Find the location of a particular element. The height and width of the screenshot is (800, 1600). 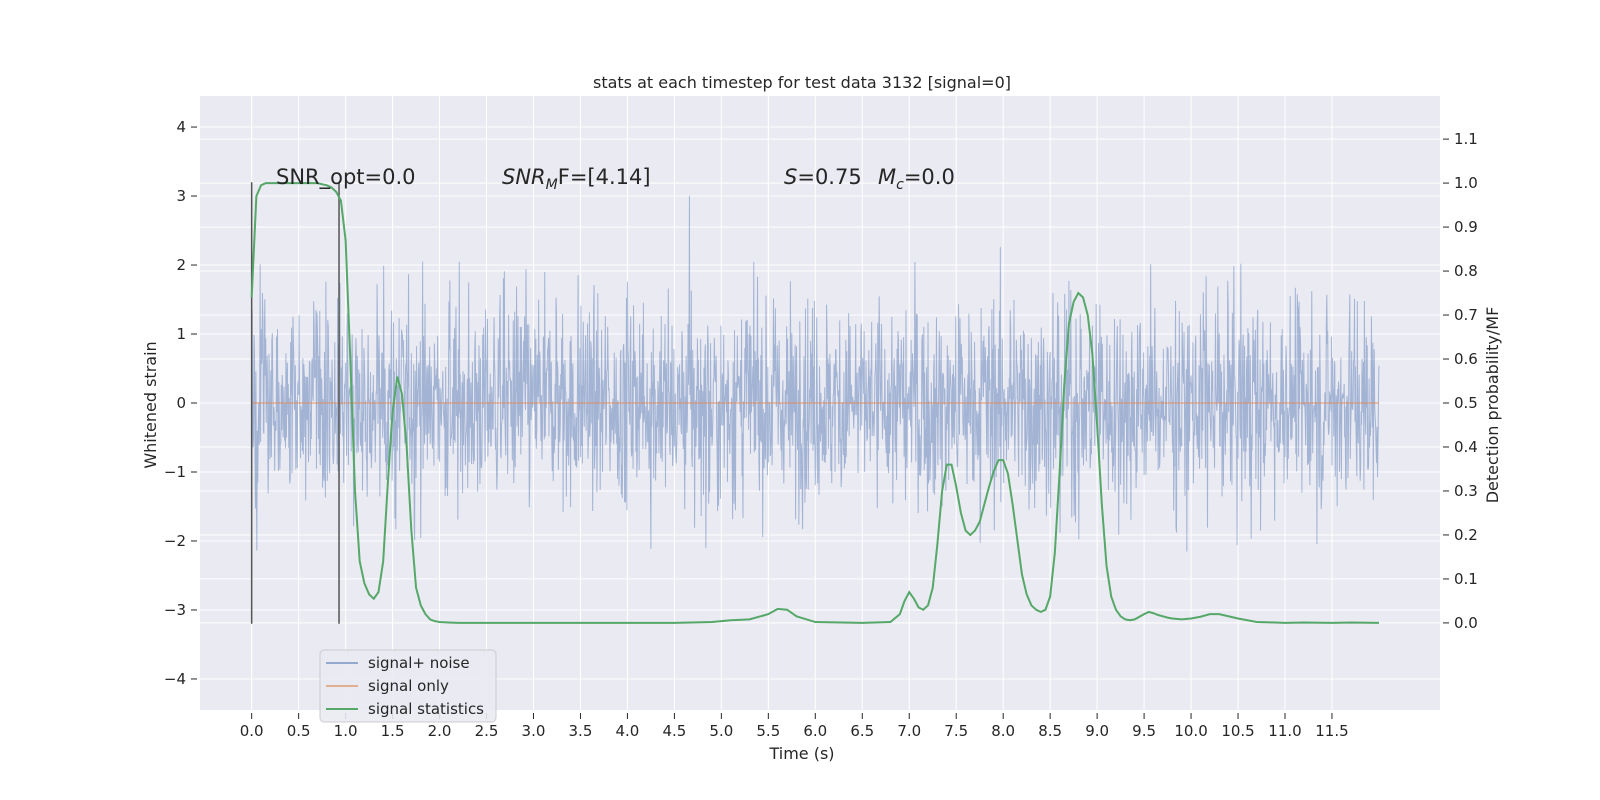

x-tick-label: 3.0 is located at coordinates (534, 731).